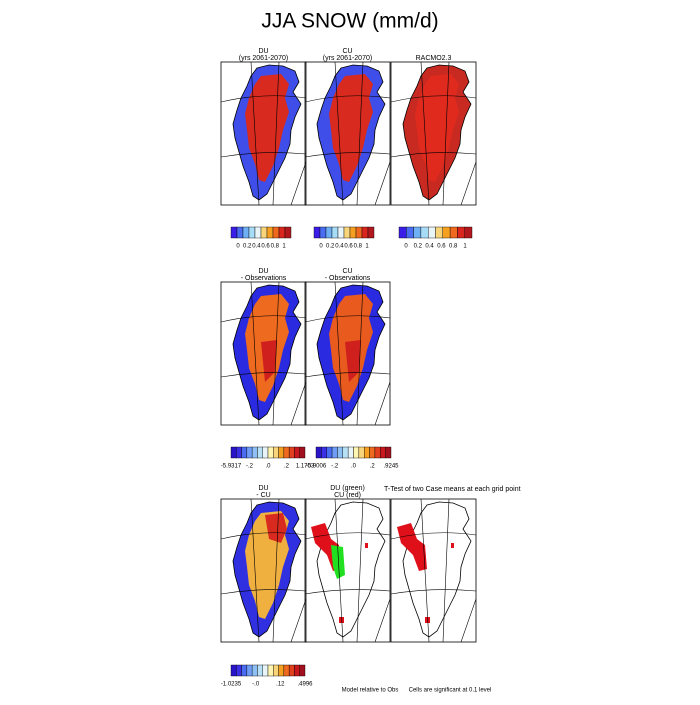  What do you see at coordinates (349, 21) in the screenshot?
I see `figure-title: JJA SNOW (mm/d)` at bounding box center [349, 21].